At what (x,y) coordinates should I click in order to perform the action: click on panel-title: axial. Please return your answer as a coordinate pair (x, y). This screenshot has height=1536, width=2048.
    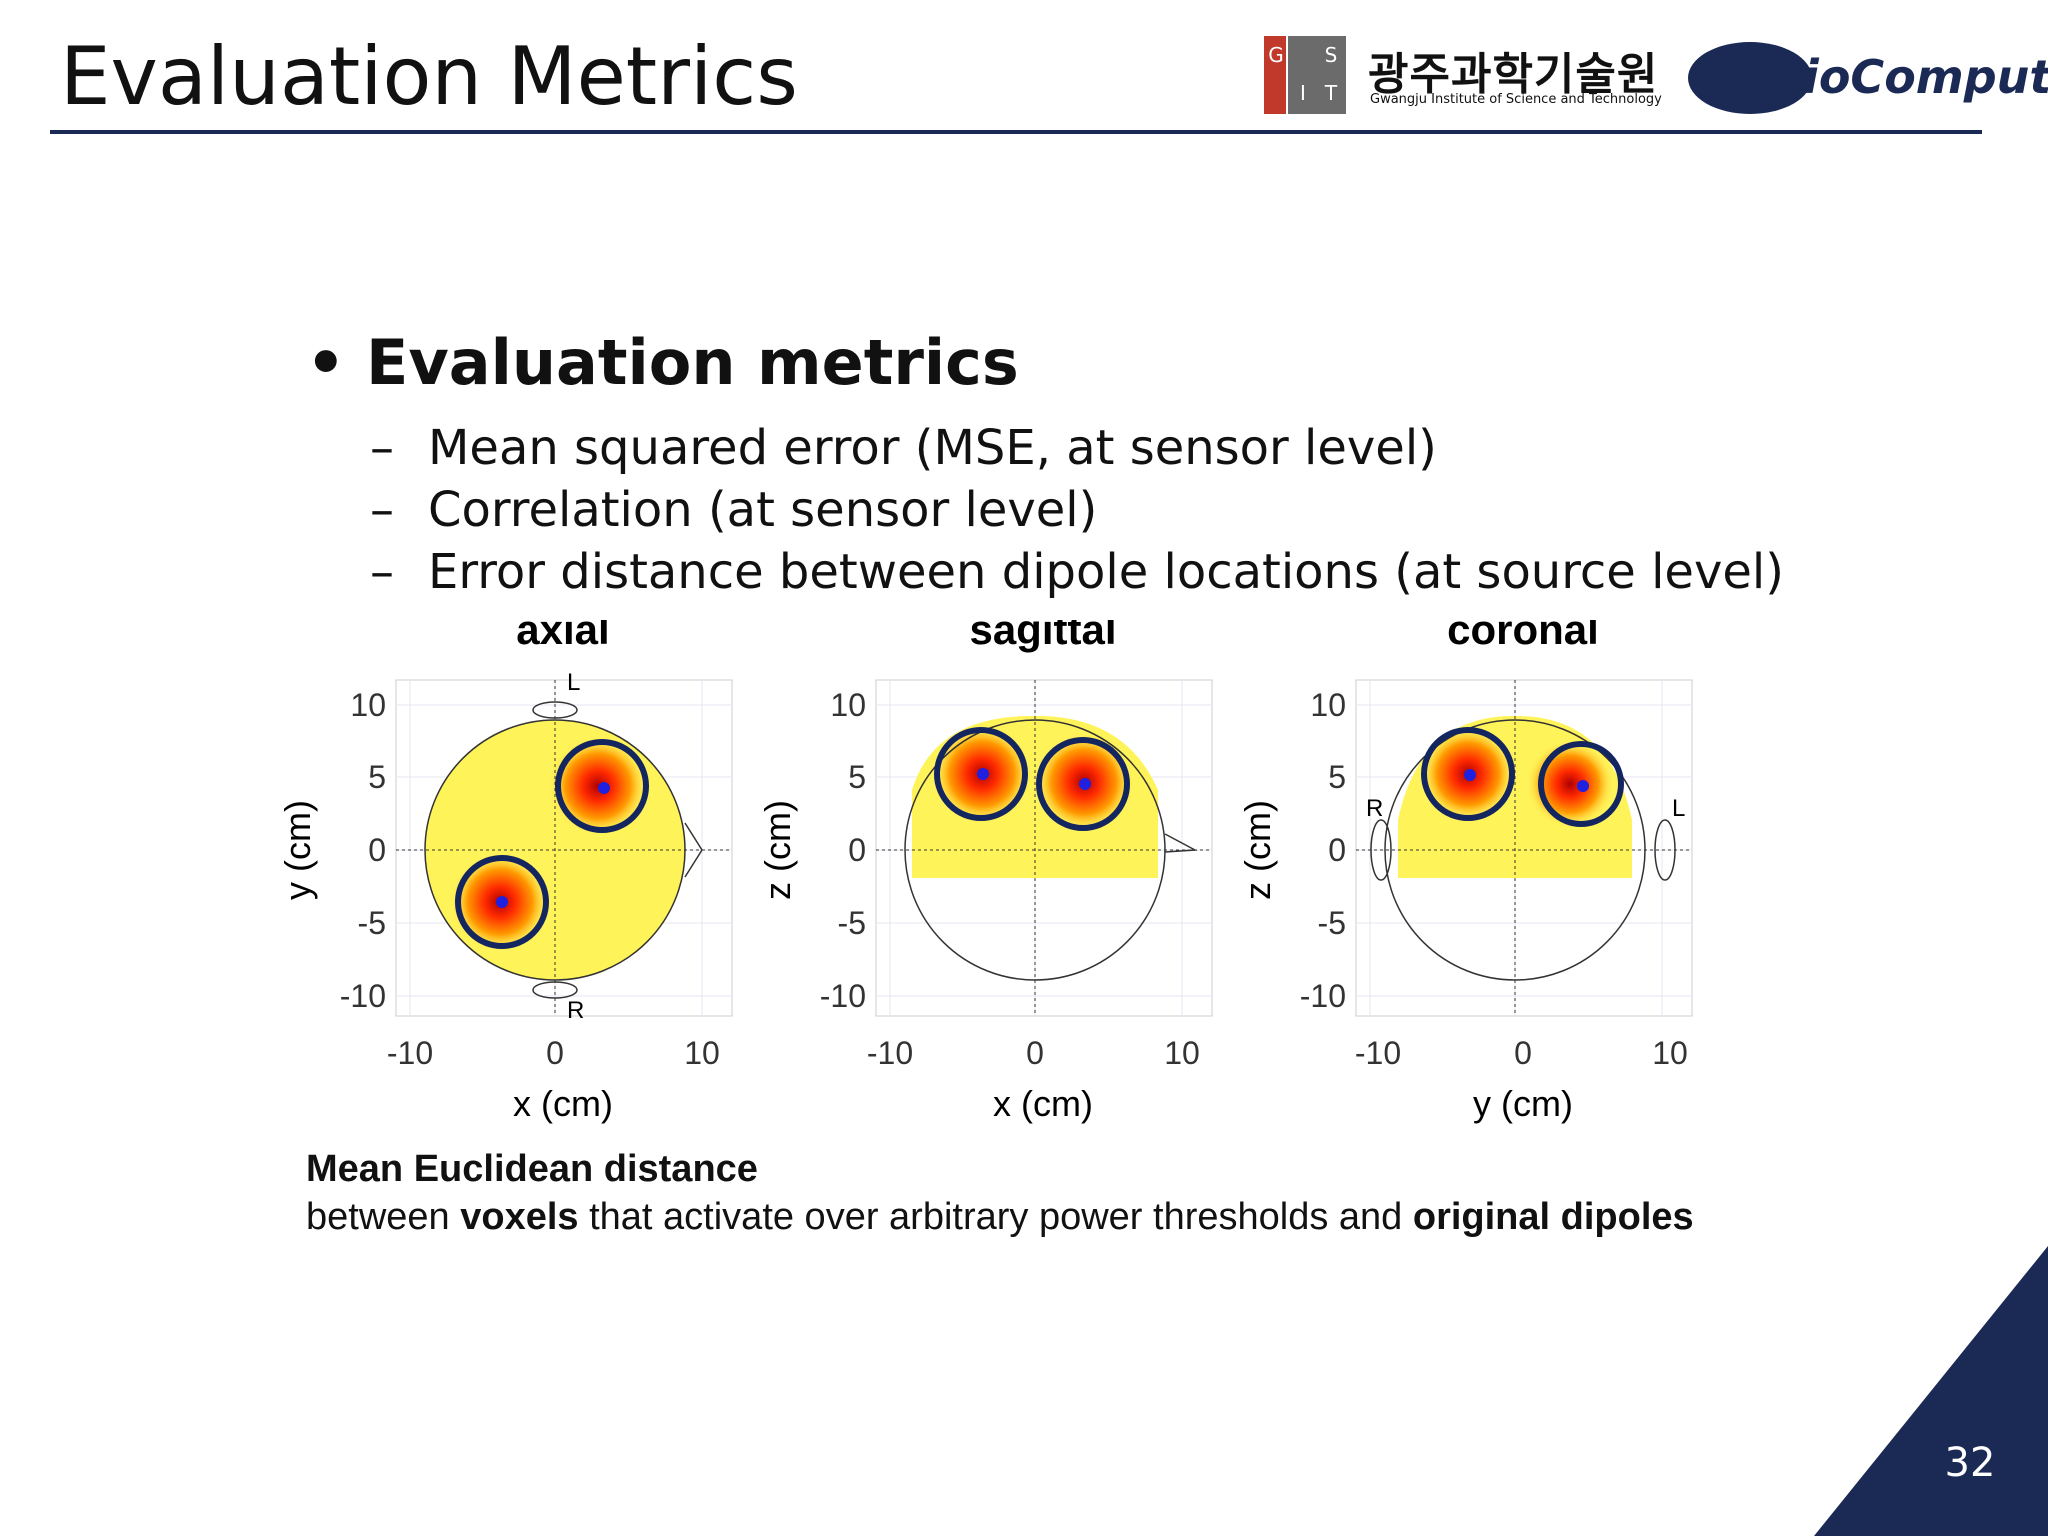
    Looking at the image, I should click on (562, 636).